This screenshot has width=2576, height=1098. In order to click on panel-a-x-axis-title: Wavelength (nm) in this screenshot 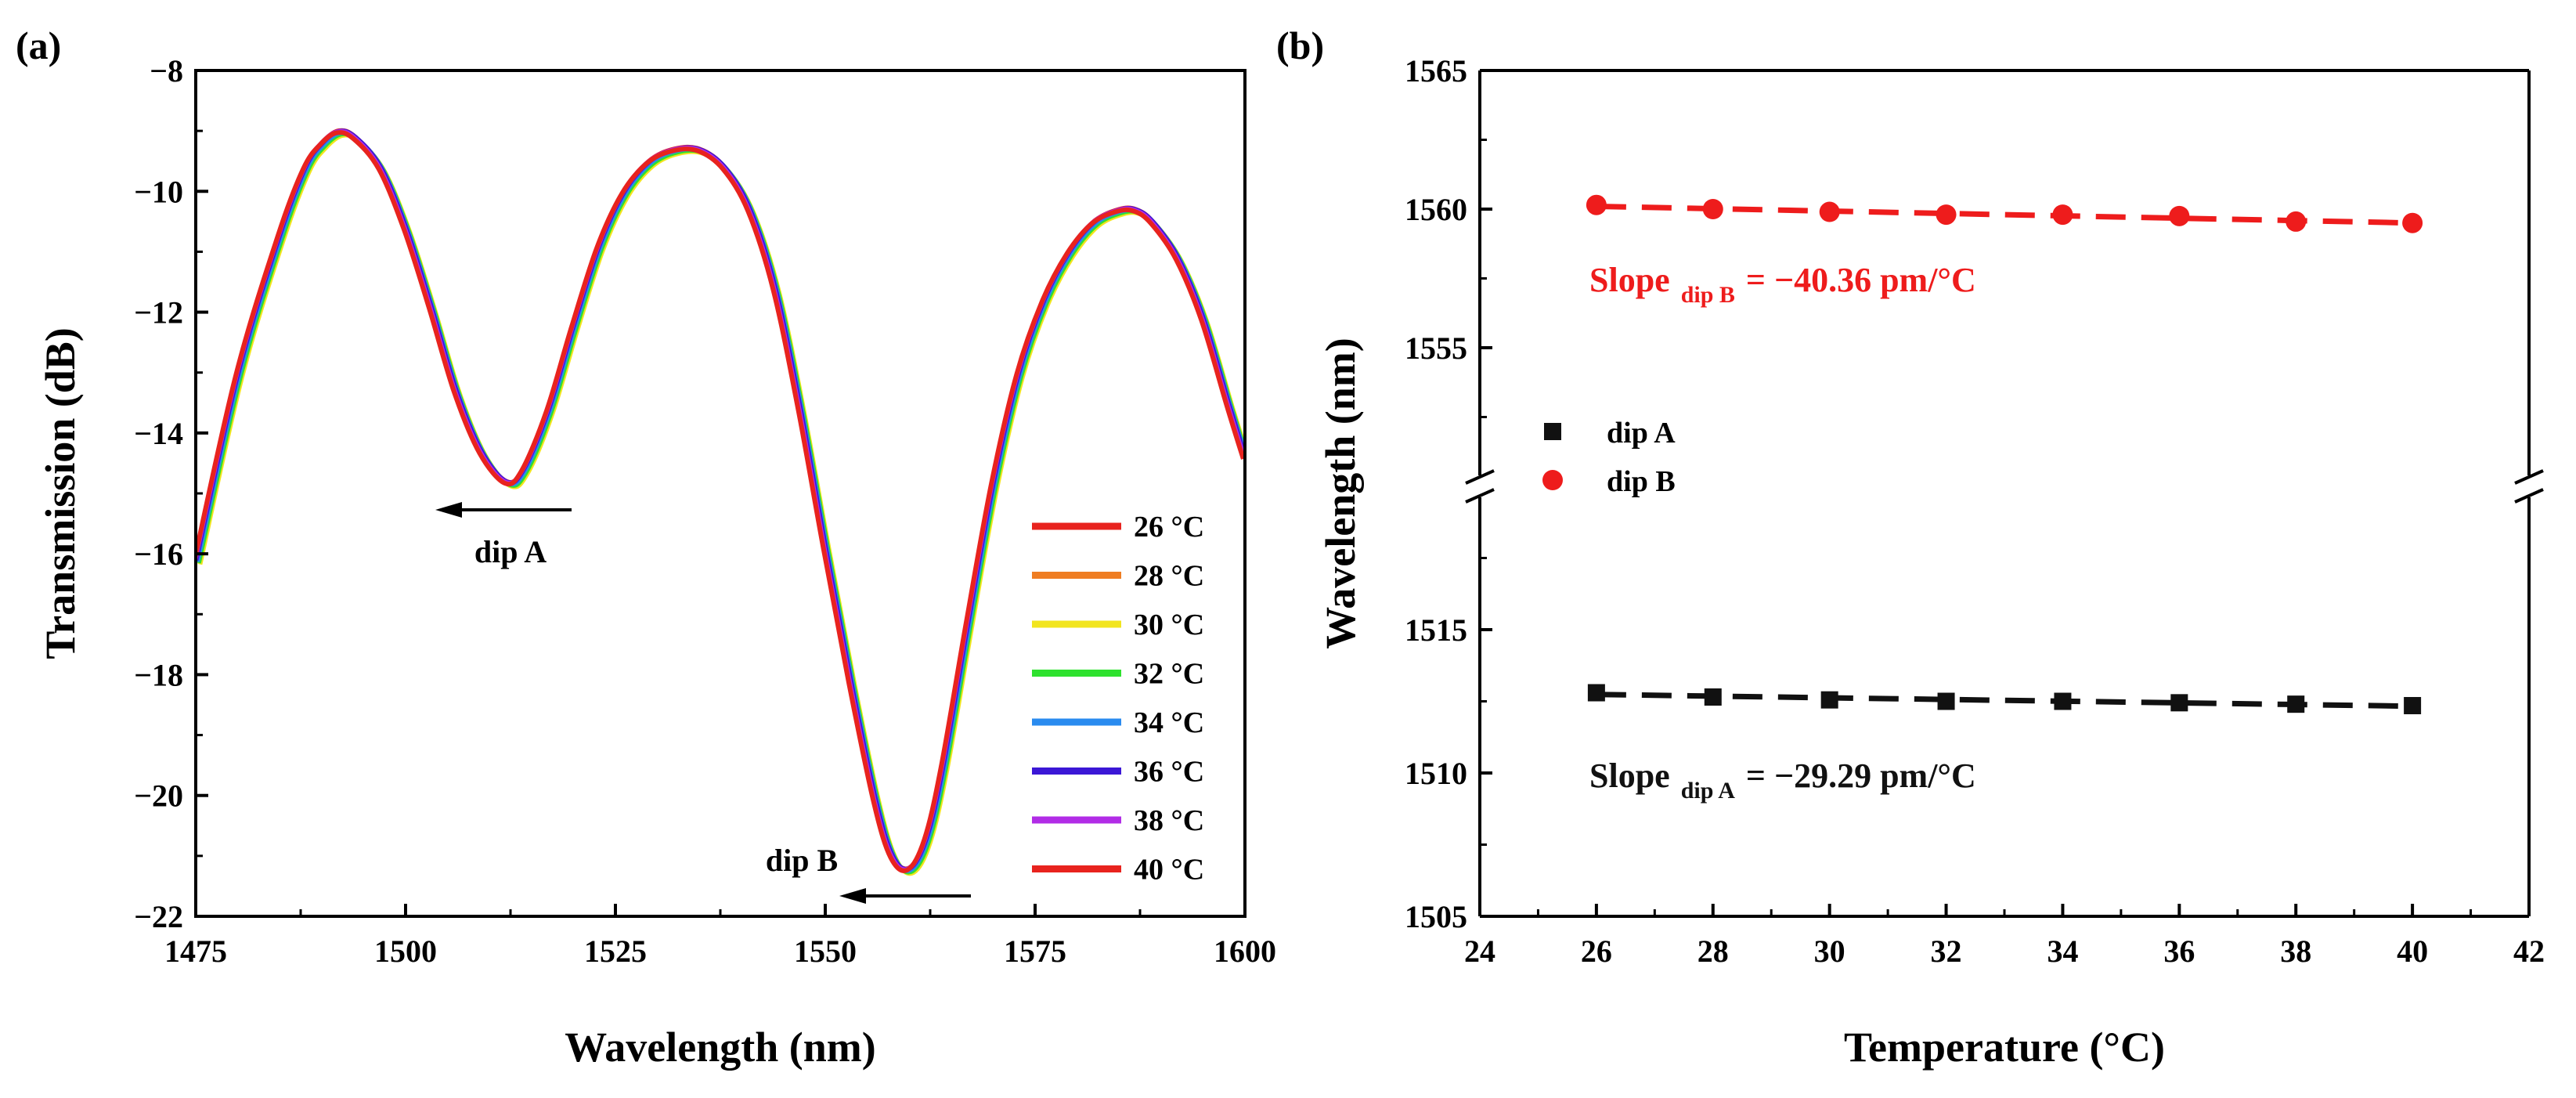, I will do `click(720, 1047)`.